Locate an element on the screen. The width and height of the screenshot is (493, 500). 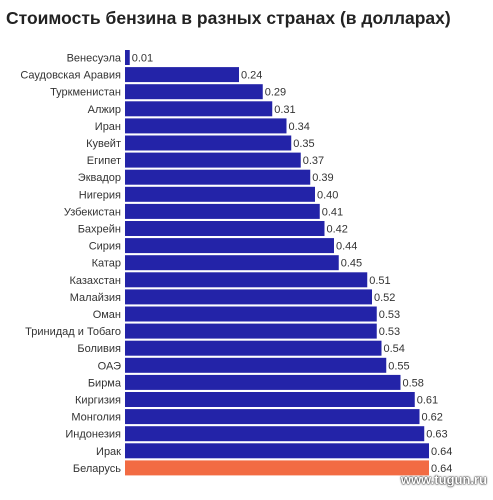
value-label: 0.34 is located at coordinates (299, 127).